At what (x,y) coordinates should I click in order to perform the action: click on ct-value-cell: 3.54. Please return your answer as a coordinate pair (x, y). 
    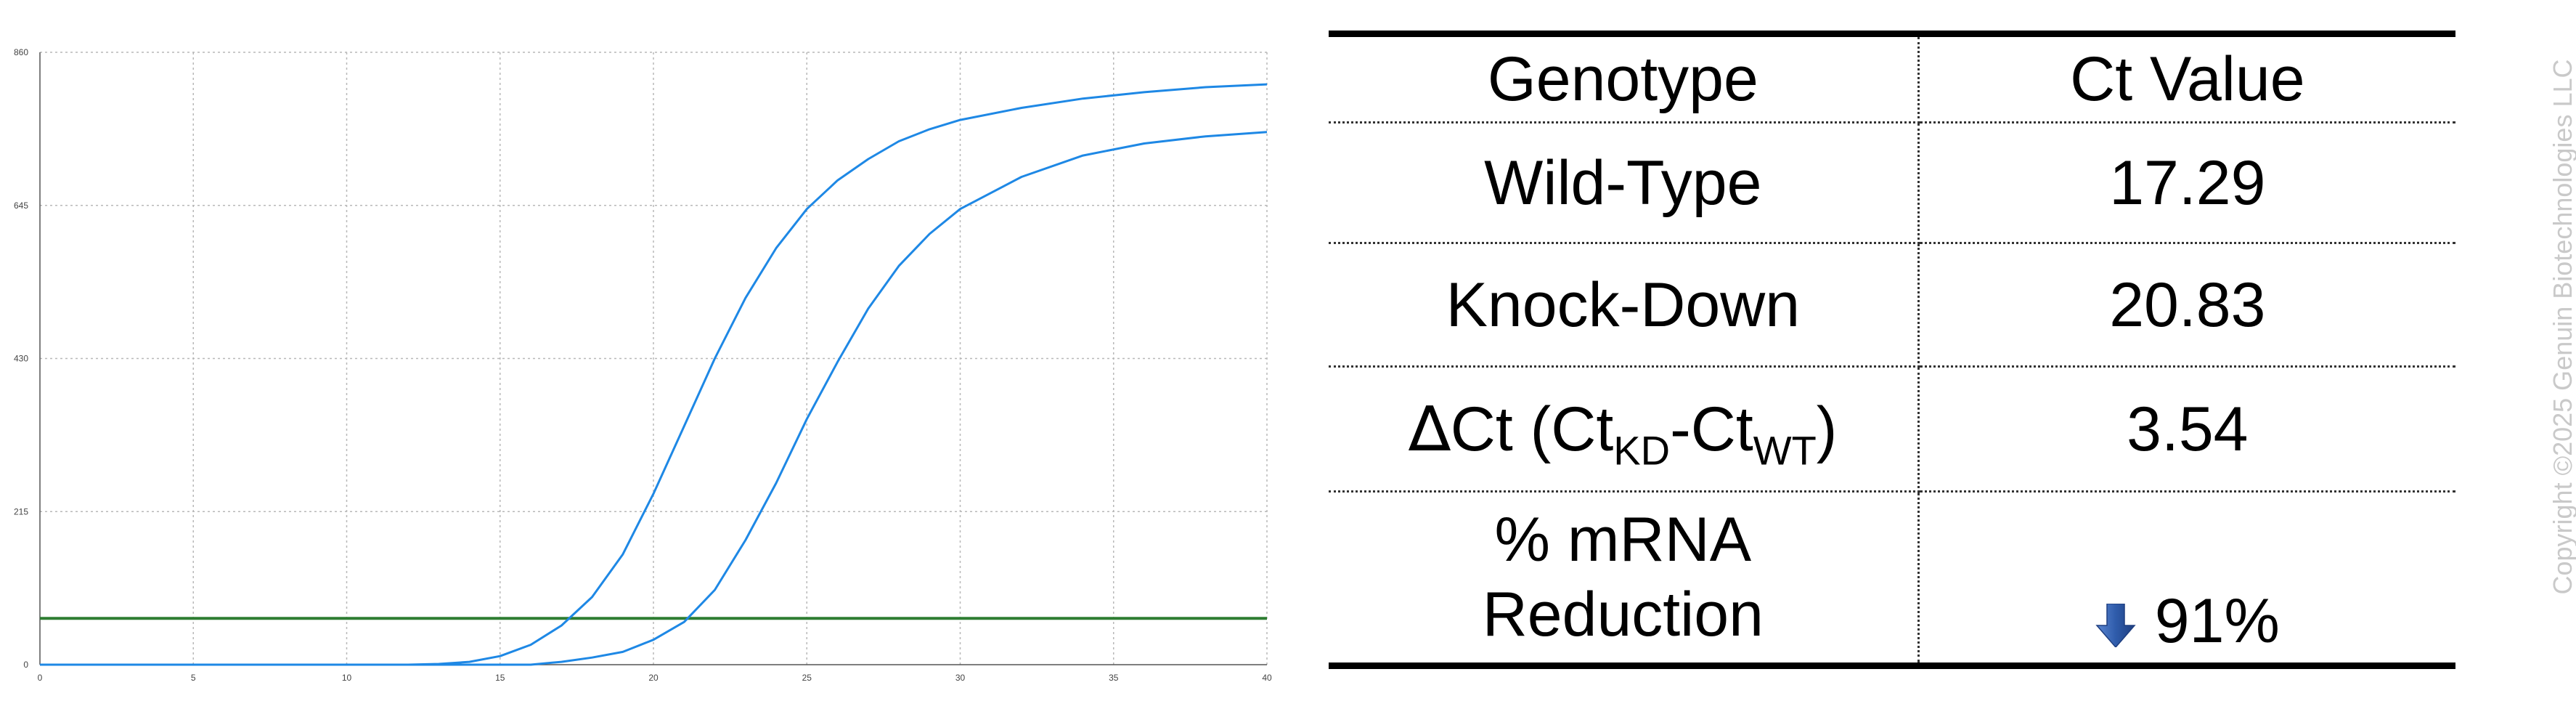
    Looking at the image, I should click on (2186, 429).